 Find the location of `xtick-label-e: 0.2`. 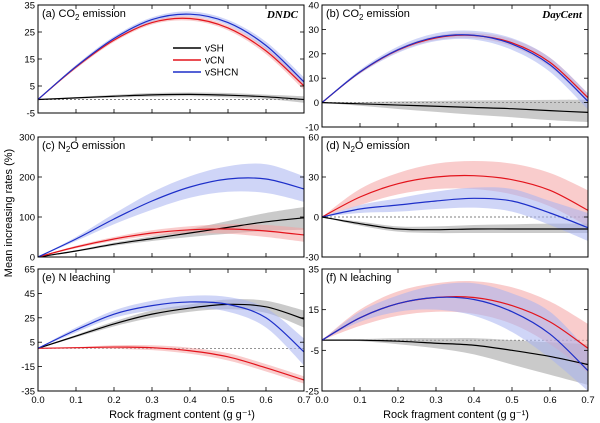

xtick-label-e: 0.2 is located at coordinates (113, 400).